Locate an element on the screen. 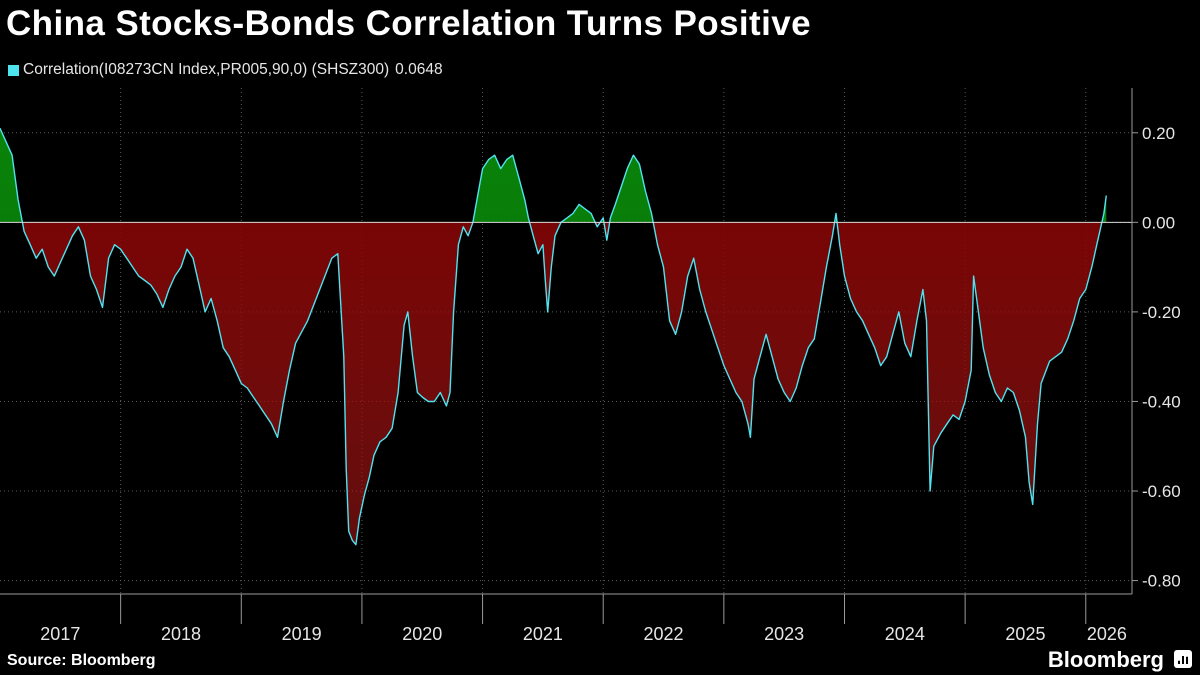  x-tick-label: 2020 is located at coordinates (422, 634).